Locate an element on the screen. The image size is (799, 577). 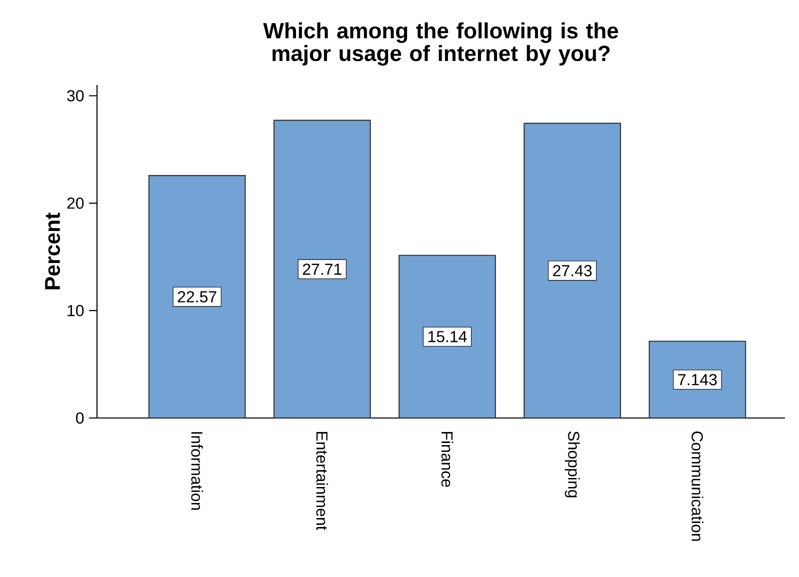
data-label: 7.143 is located at coordinates (697, 380).